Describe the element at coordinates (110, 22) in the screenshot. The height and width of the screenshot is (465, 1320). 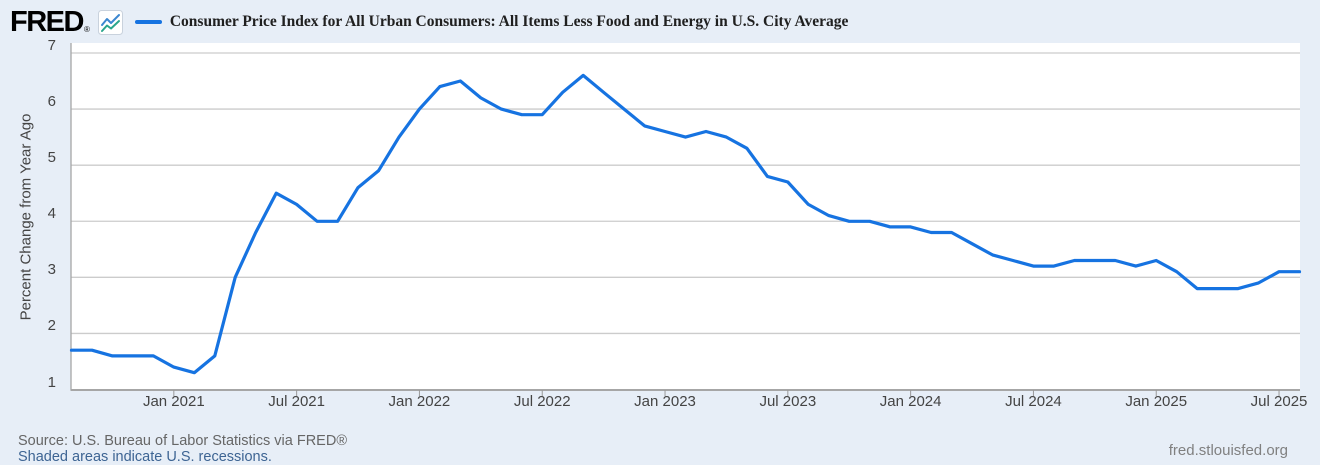
I see `line-graph-icon` at that location.